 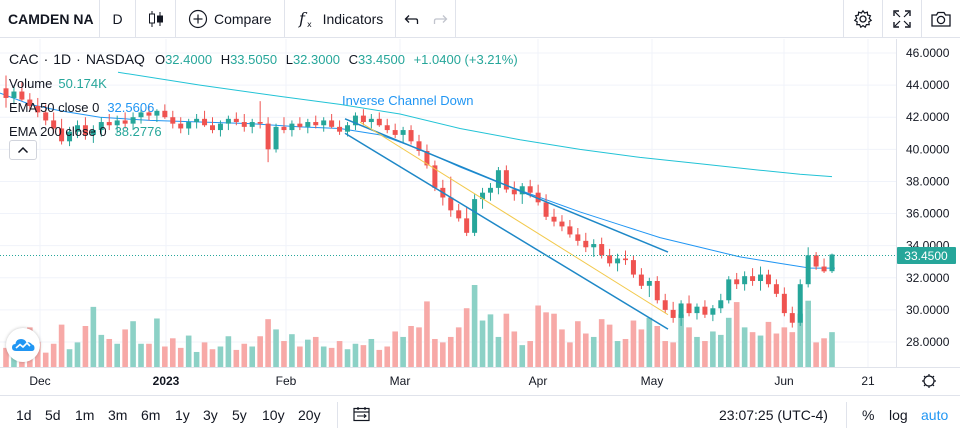 What do you see at coordinates (381, 59) in the screenshot?
I see `close-value: 33.4500` at bounding box center [381, 59].